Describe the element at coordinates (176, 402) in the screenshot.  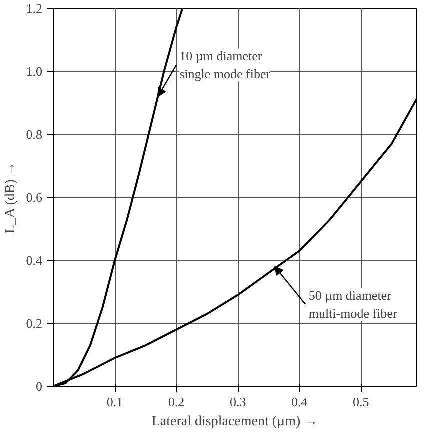
I see `x-tick-label: 0.2` at that location.